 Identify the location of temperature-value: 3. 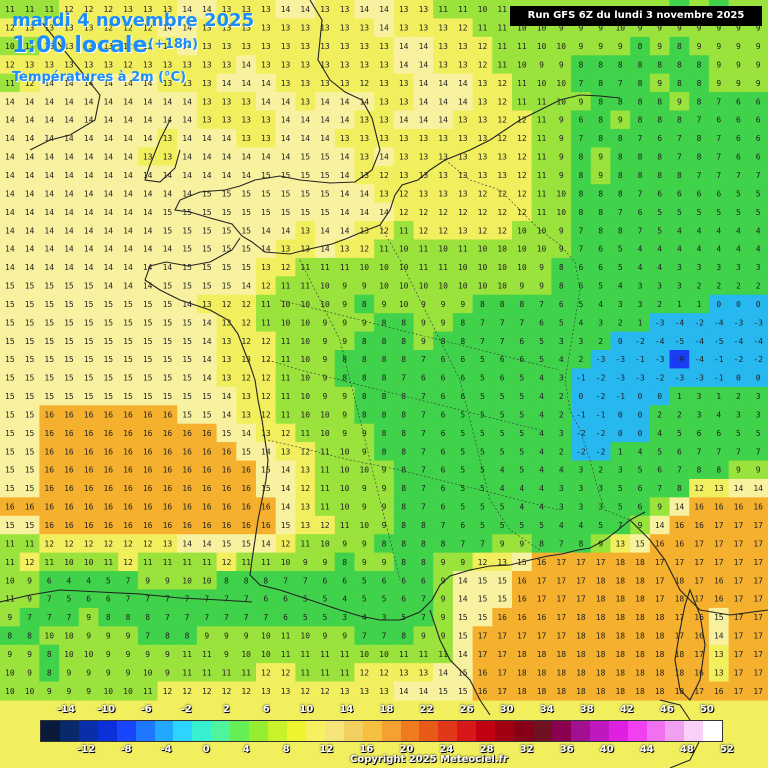
(738, 267).